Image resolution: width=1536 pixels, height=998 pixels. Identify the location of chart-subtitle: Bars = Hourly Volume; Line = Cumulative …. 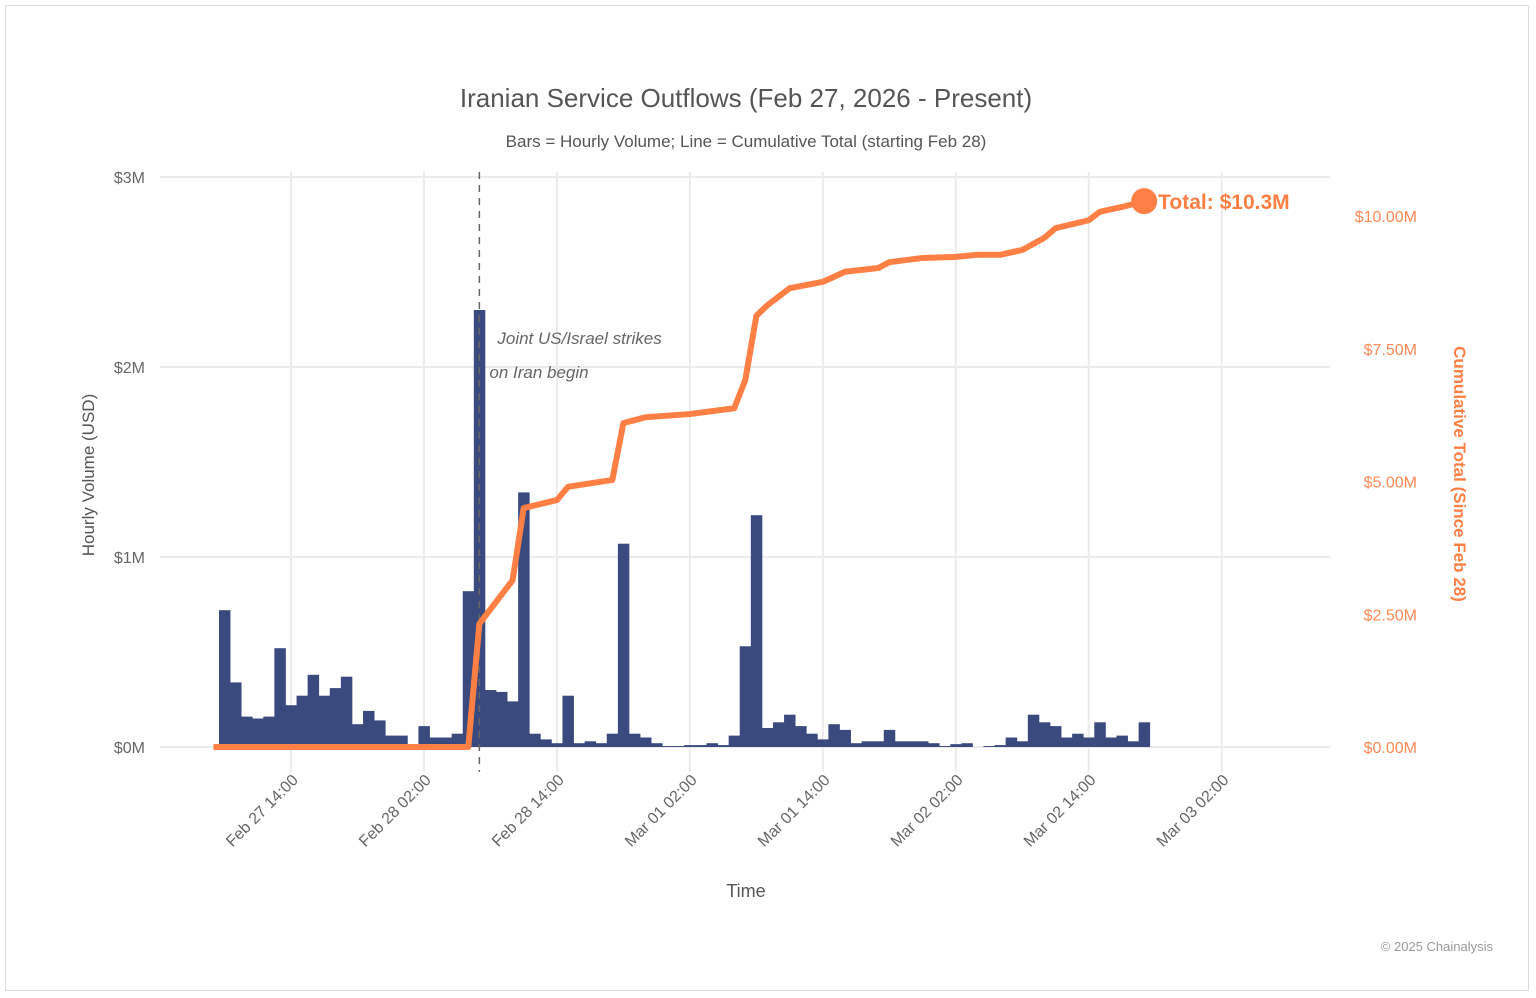
(746, 141).